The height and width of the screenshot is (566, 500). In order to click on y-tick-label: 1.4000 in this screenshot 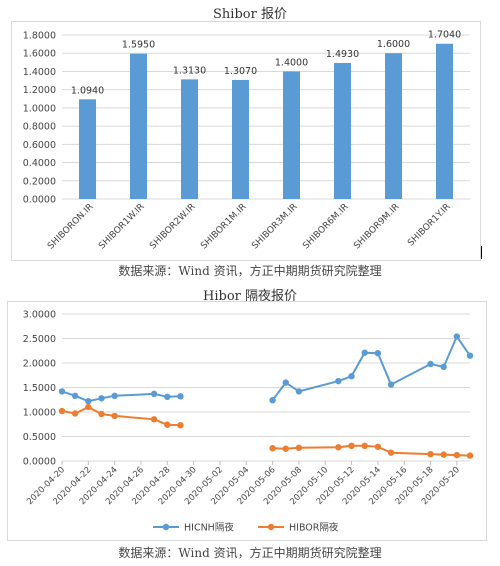, I will do `click(39, 72)`.